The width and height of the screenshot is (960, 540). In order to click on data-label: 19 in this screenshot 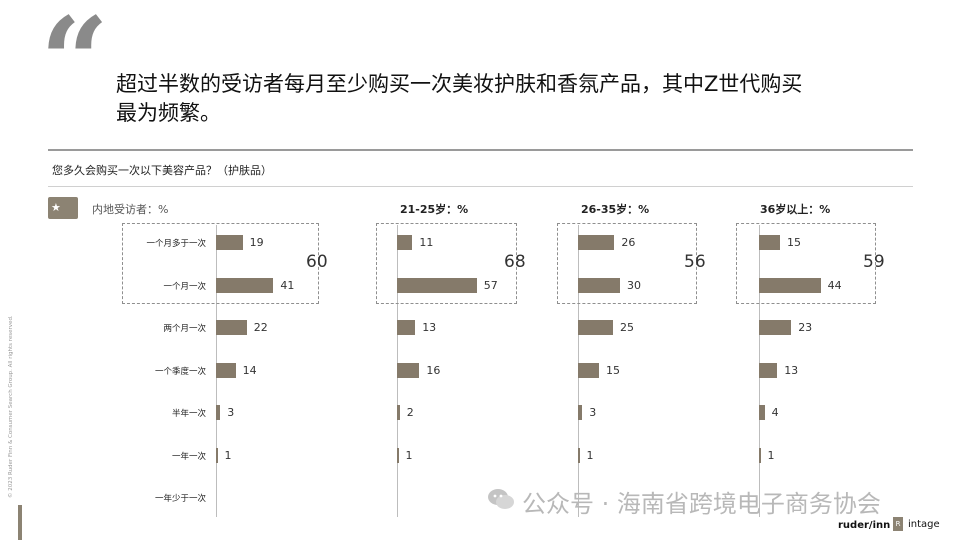, I will do `click(256, 242)`.